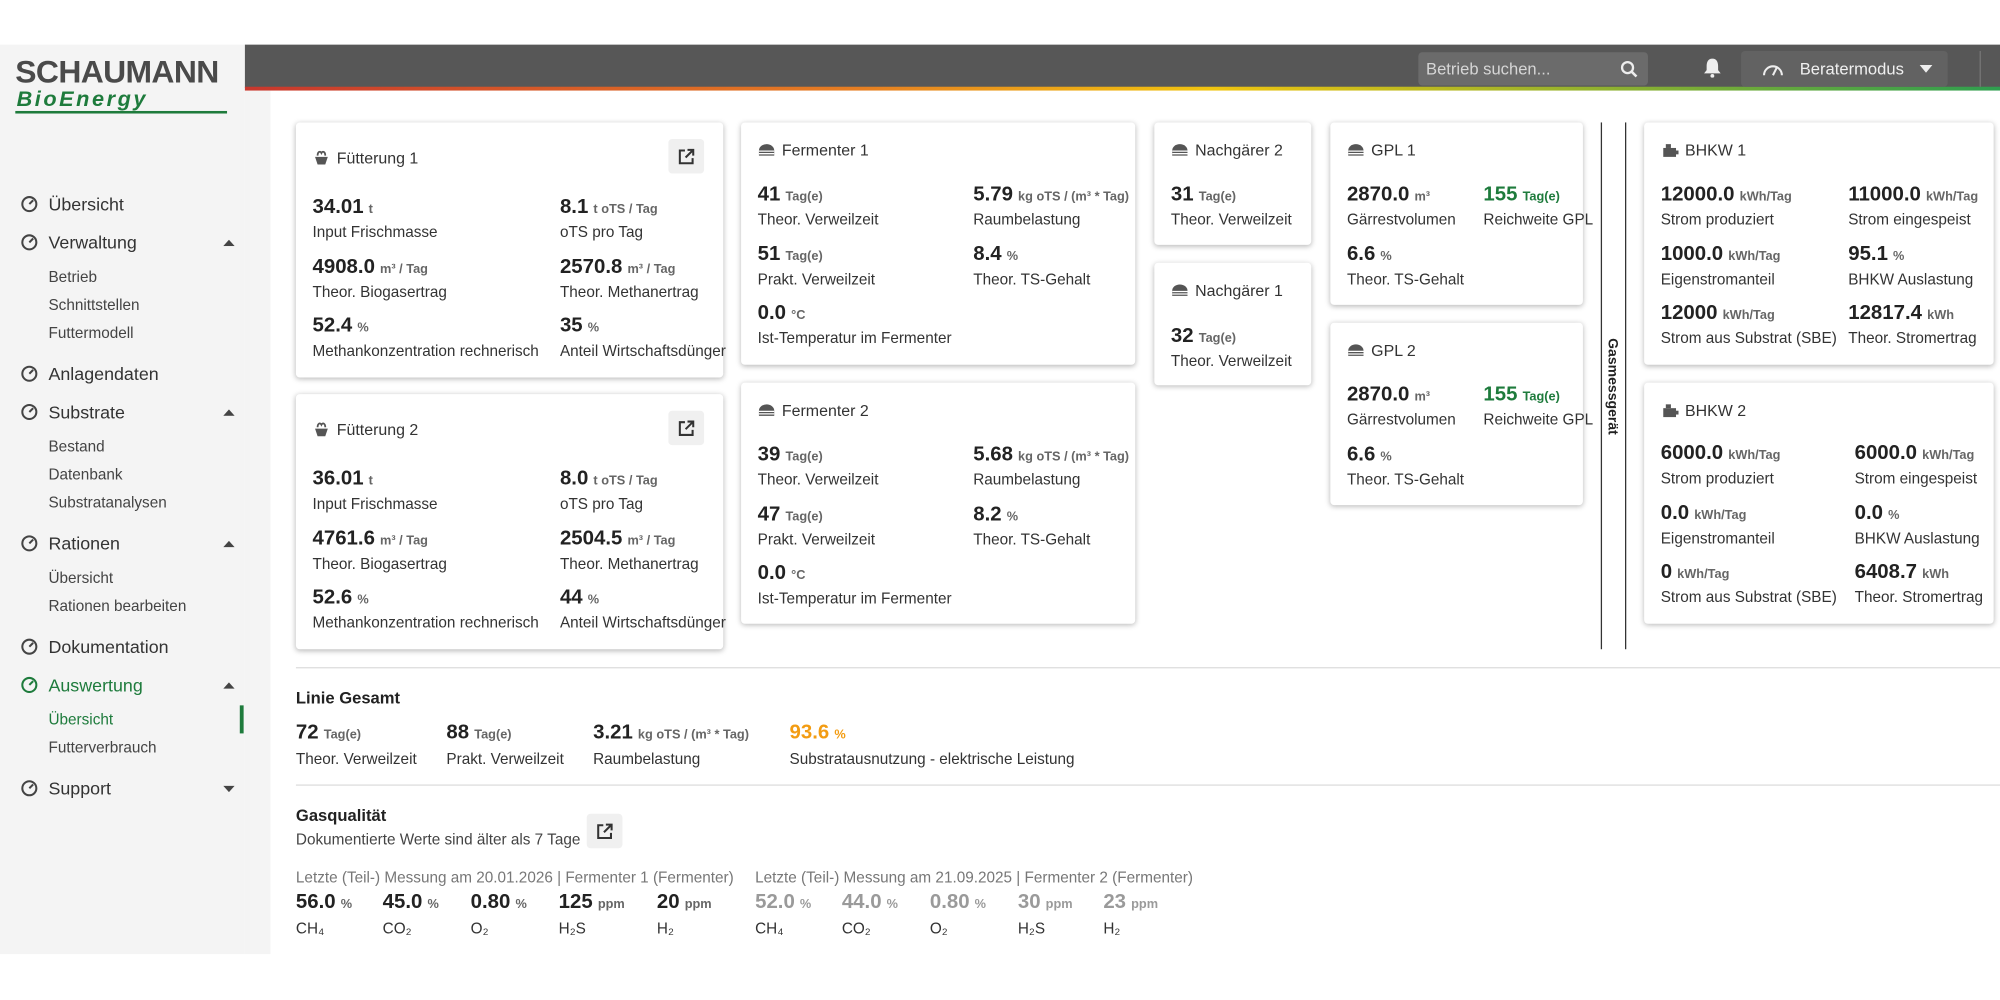  Describe the element at coordinates (95, 685) in the screenshot. I see `menu-item: Auswertung` at that location.